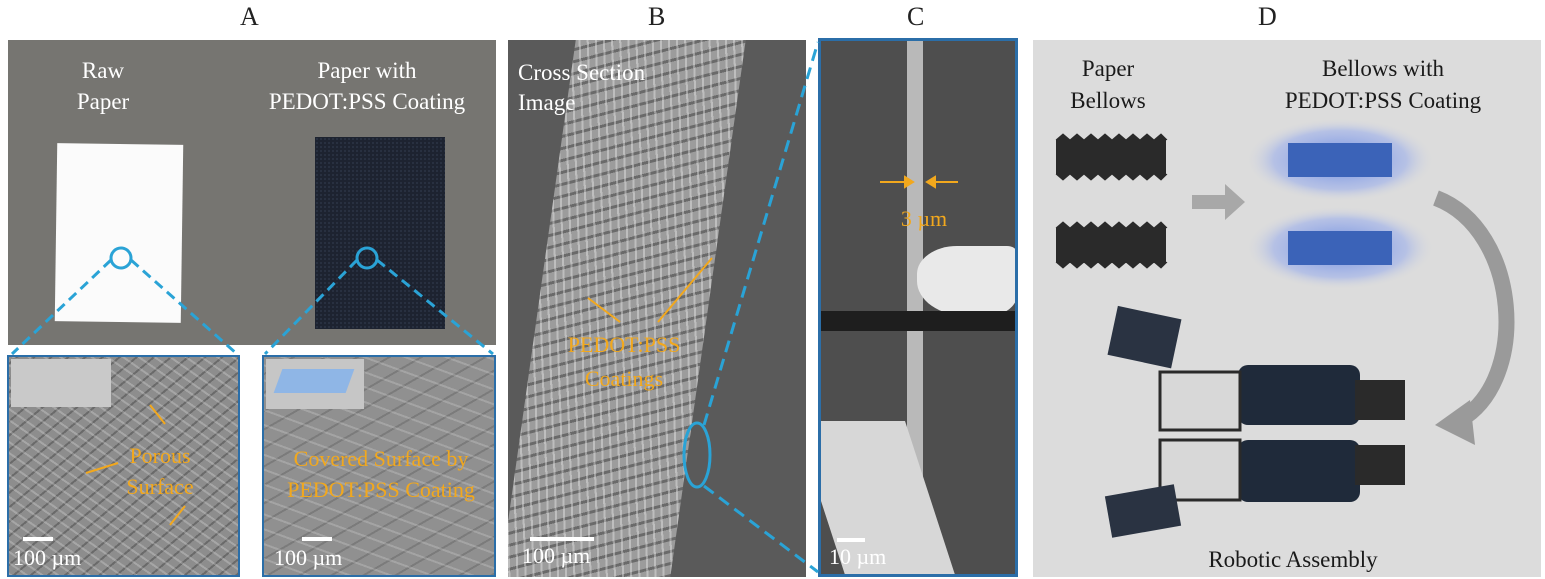 The height and width of the screenshot is (579, 1545). I want to click on curved-arrow-head-icon, so click(1455, 422).